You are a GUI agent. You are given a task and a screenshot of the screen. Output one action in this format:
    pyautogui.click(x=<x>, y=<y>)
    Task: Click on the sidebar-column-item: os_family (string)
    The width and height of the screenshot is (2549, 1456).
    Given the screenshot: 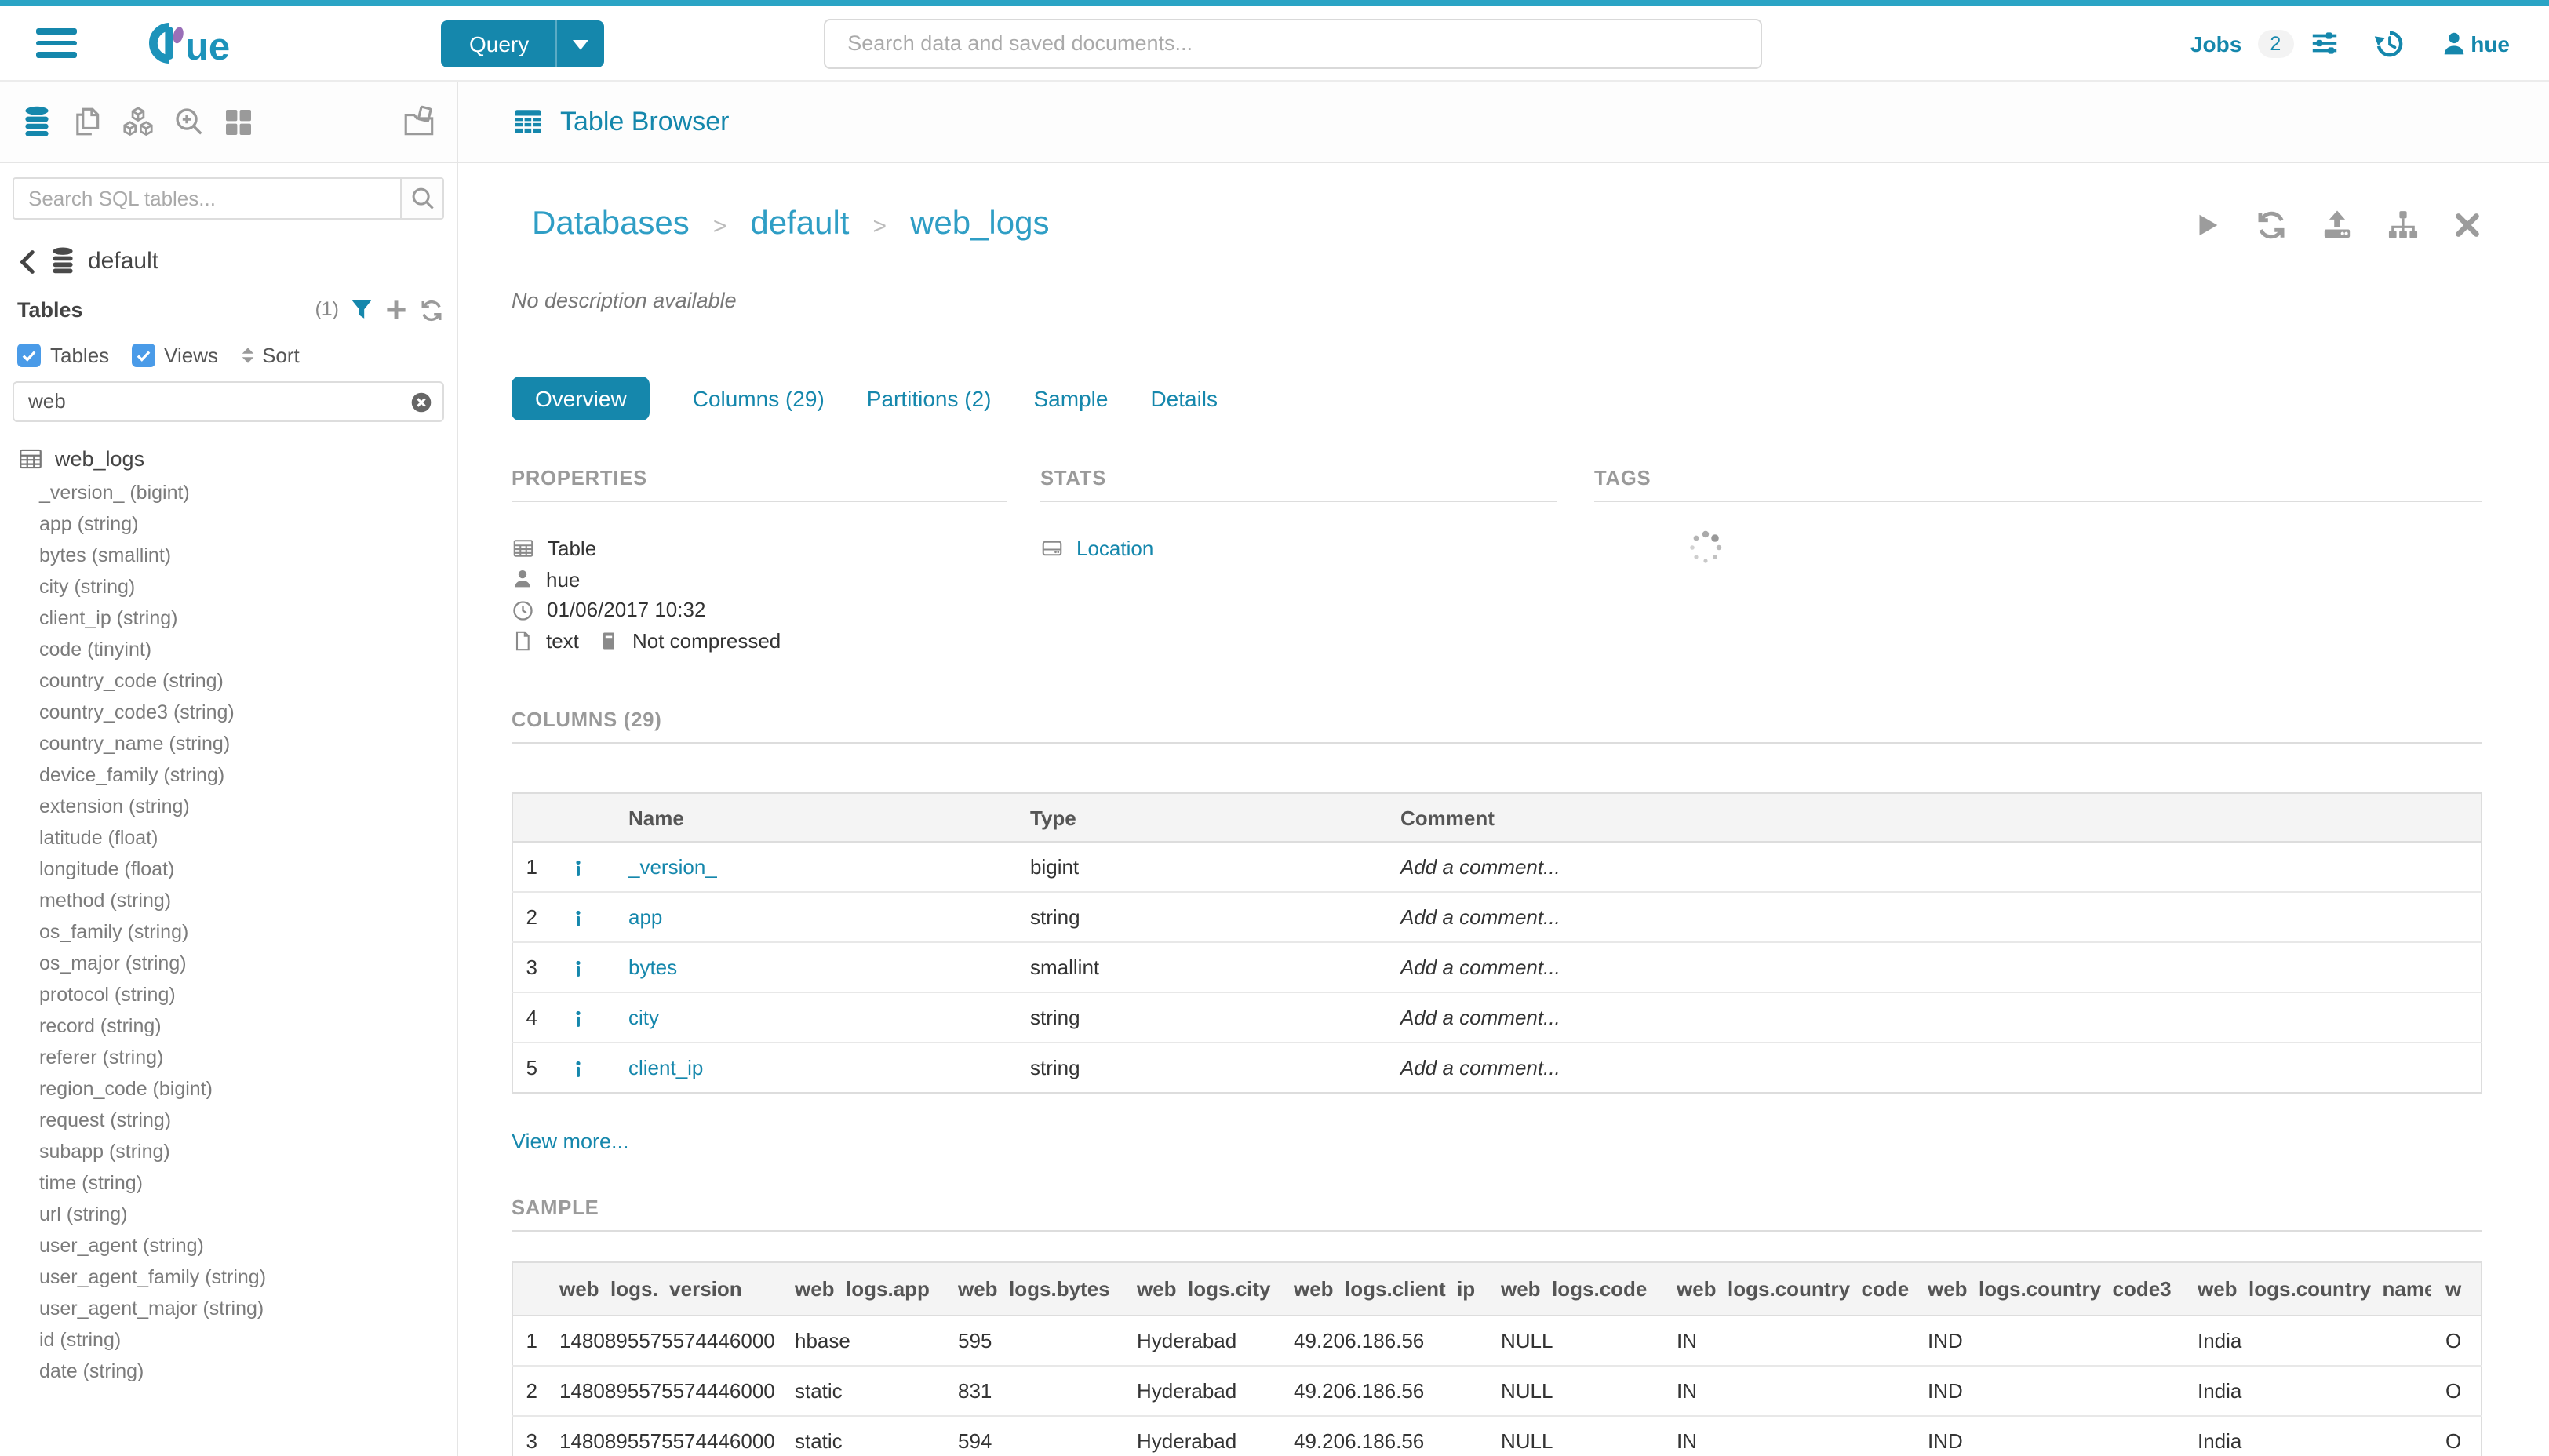 What is the action you would take?
    pyautogui.click(x=114, y=931)
    